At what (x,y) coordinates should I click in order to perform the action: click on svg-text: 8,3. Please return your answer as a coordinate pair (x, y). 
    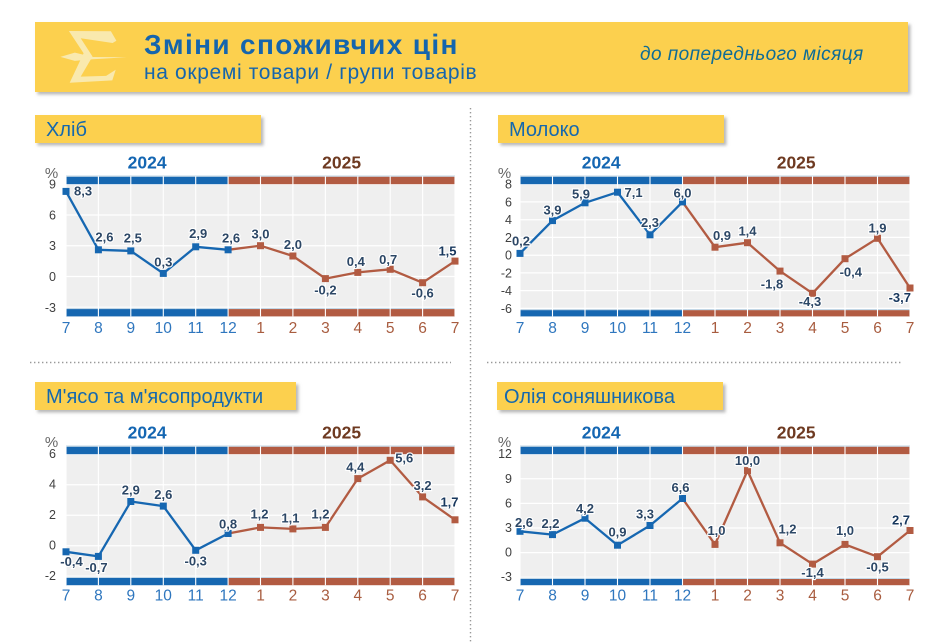
    Looking at the image, I should click on (83, 190).